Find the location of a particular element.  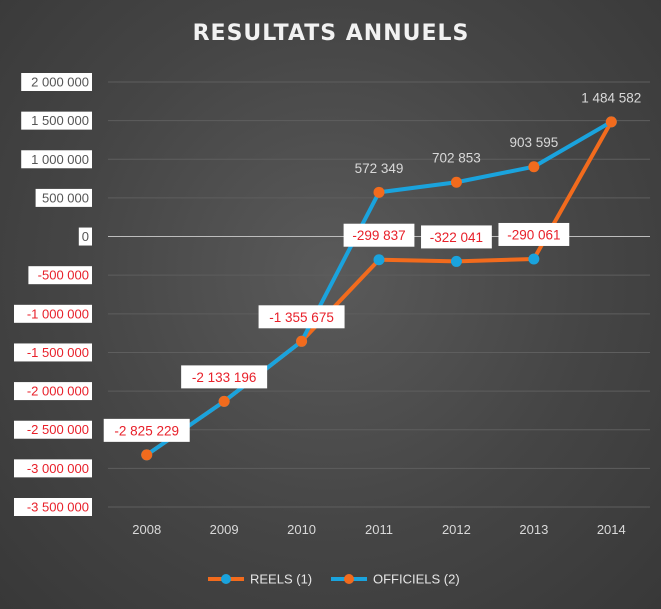

y-tick-label: 500 000 is located at coordinates (65, 197).